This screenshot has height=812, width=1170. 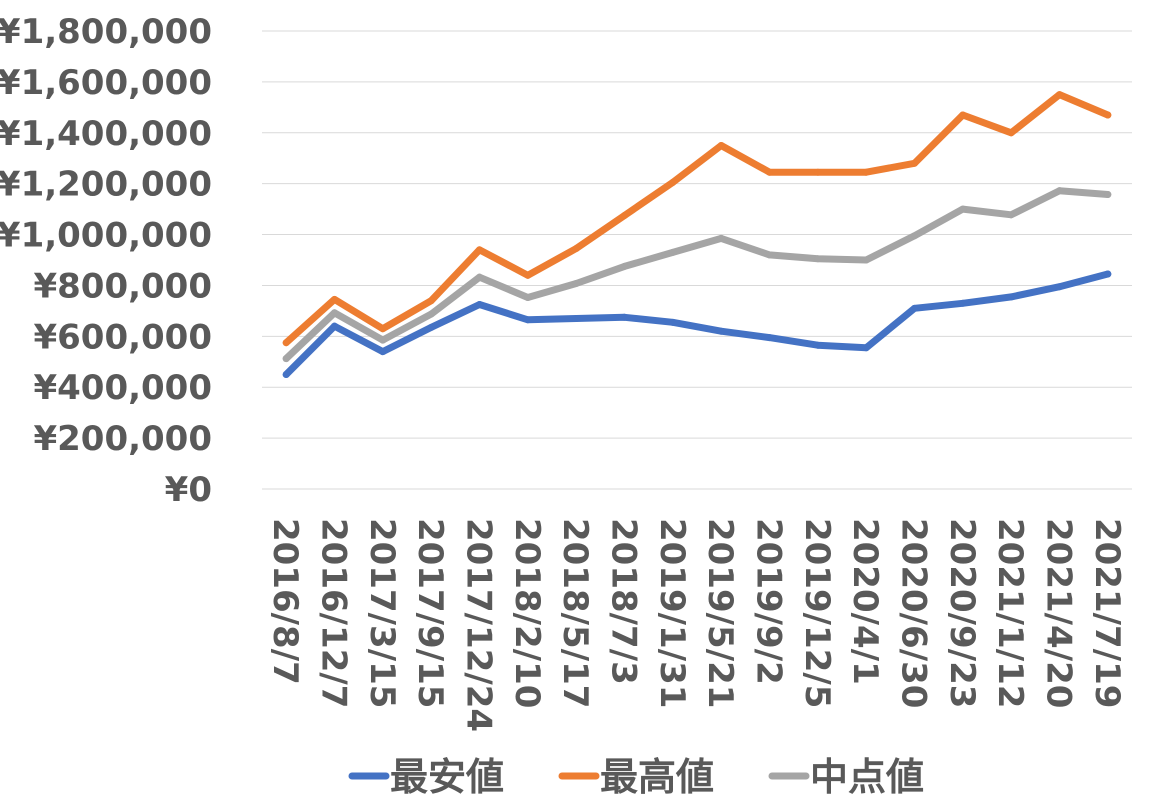 What do you see at coordinates (188, 490) in the screenshot?
I see `y-tick-label: ¥0` at bounding box center [188, 490].